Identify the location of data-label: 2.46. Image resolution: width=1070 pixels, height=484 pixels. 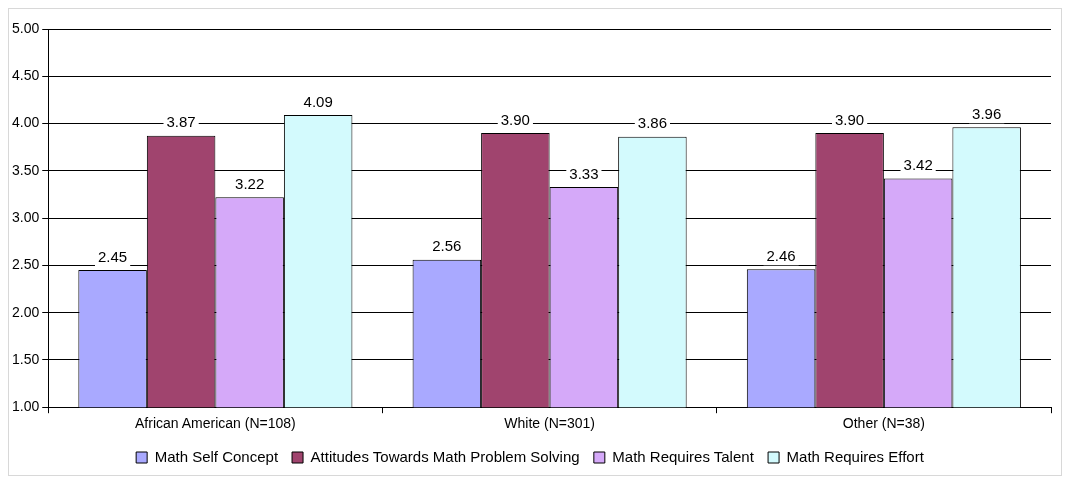
(781, 255).